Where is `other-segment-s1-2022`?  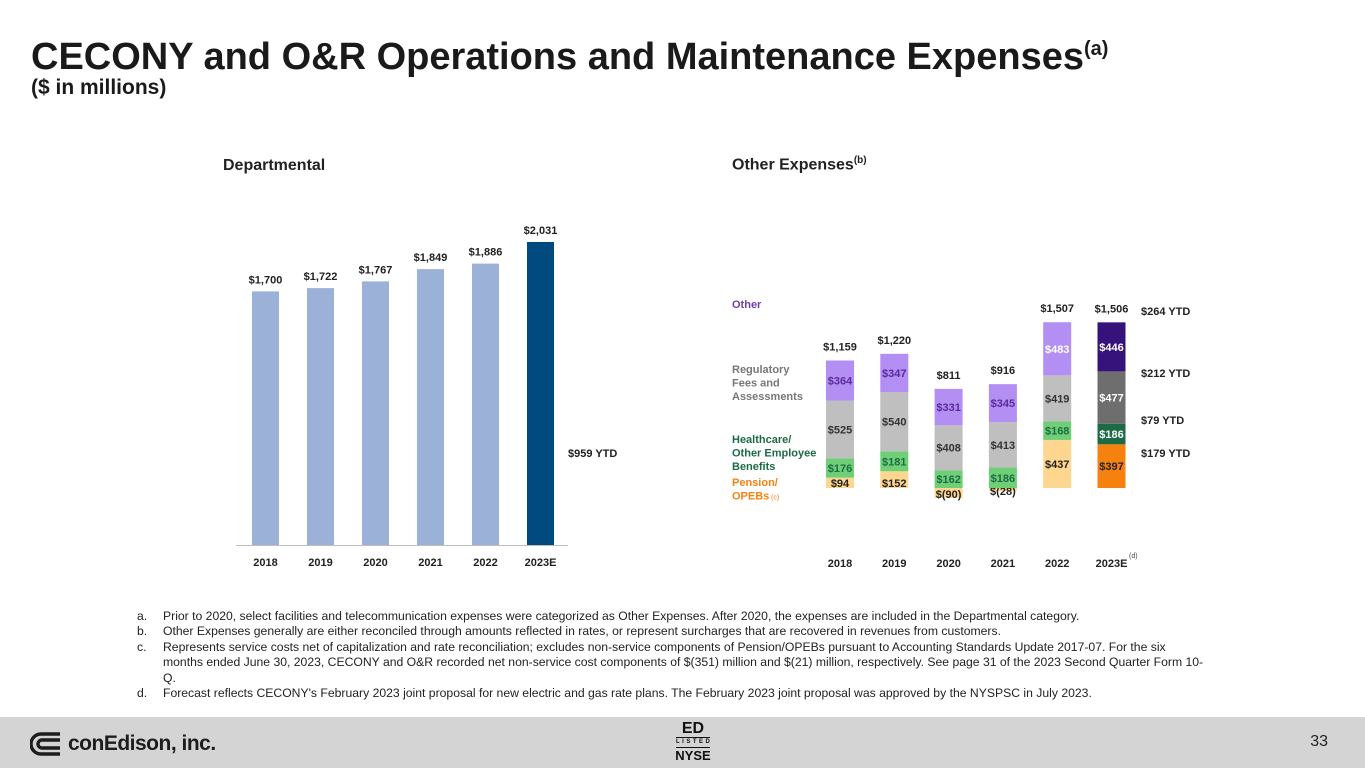
other-segment-s1-2022 is located at coordinates (1057, 430).